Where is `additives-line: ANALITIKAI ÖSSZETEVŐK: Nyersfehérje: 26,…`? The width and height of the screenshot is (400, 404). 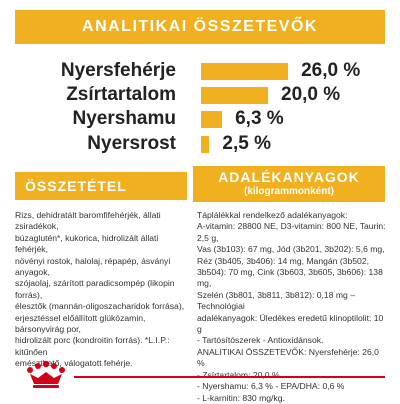 additives-line: ANALITIKAI ÖSSZETEVŐK: Nyersfehérje: 26,… is located at coordinates (288, 357).